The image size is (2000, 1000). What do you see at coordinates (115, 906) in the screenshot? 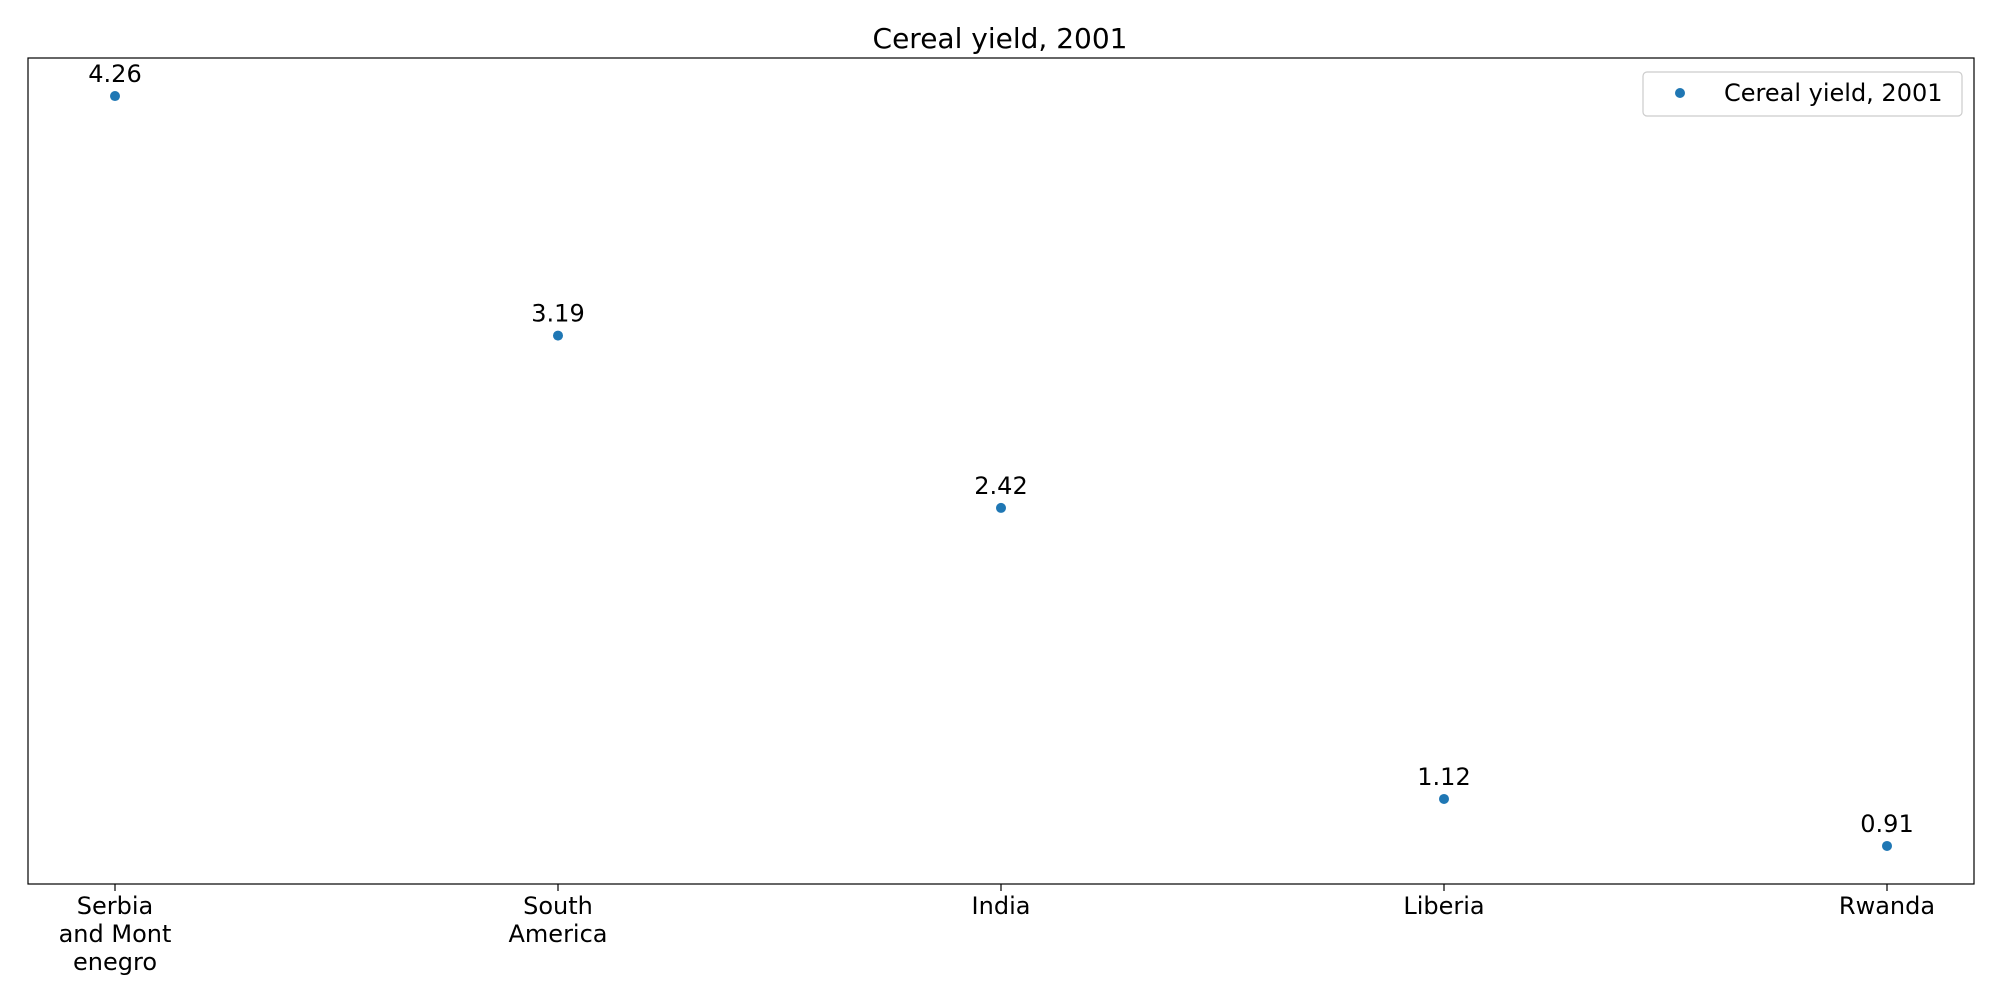
I see `x-tick-label-line: Serbia` at bounding box center [115, 906].